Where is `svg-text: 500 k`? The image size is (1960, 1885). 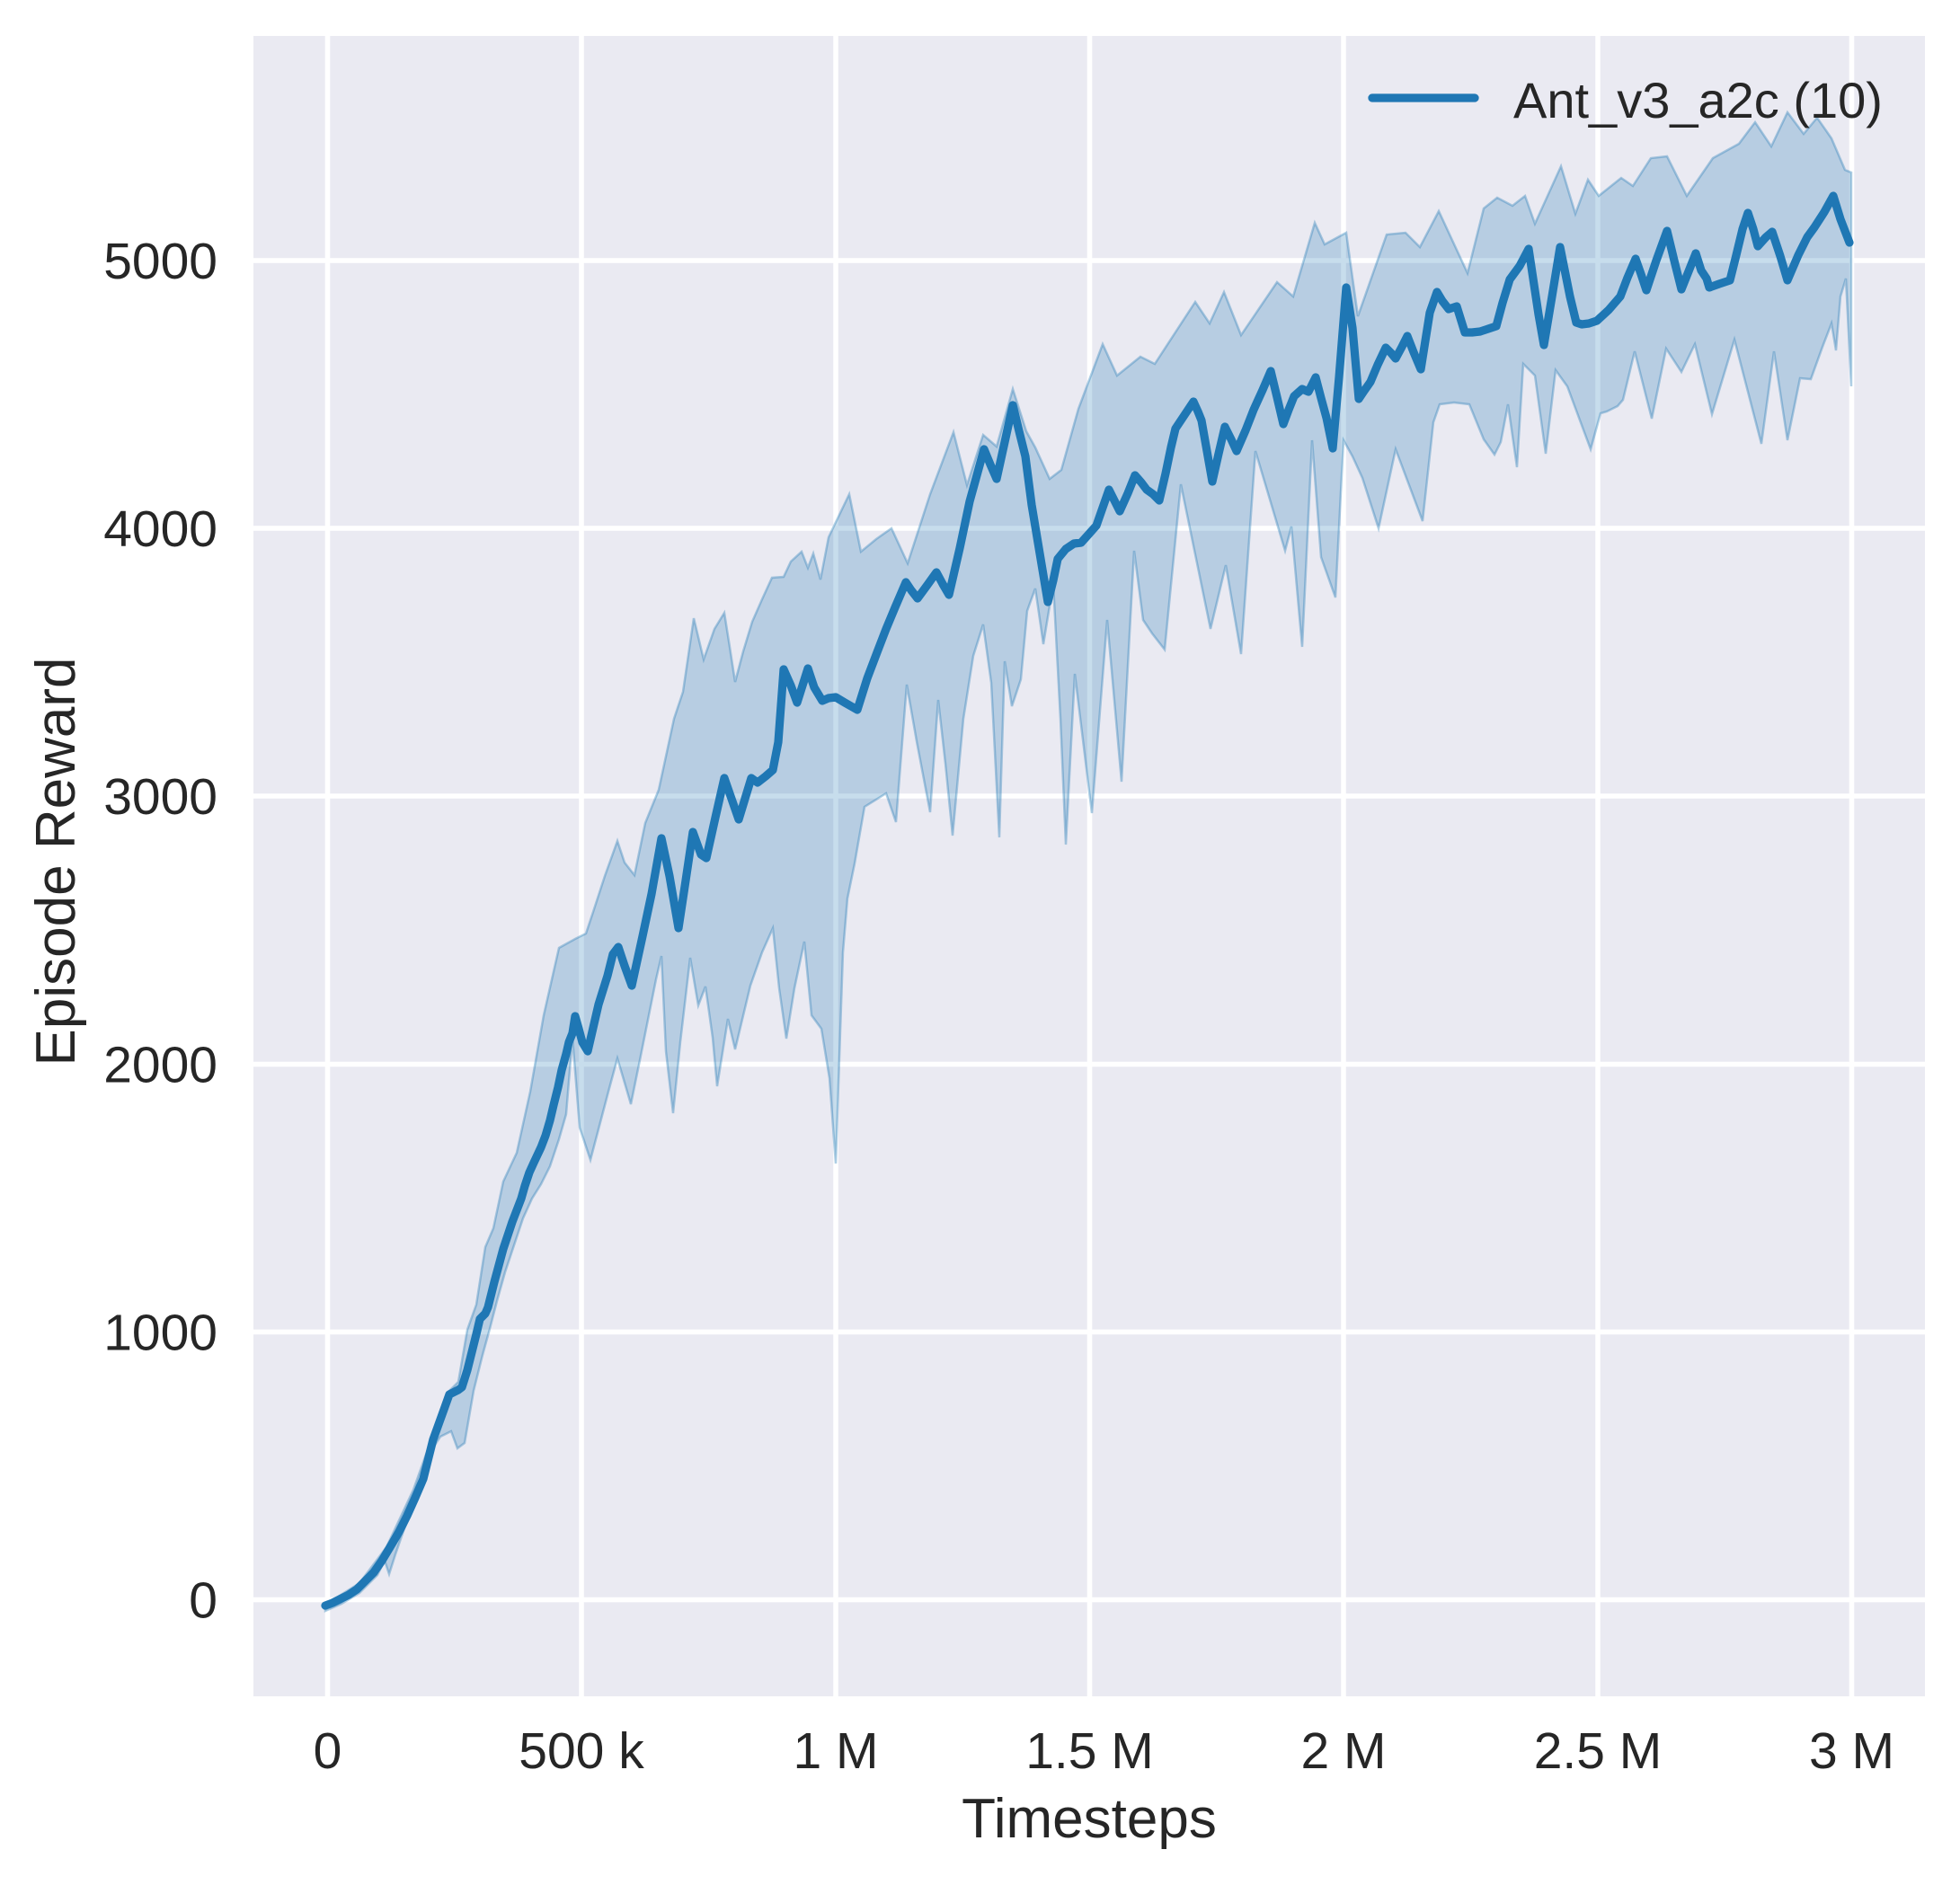 svg-text: 500 k is located at coordinates (582, 1751).